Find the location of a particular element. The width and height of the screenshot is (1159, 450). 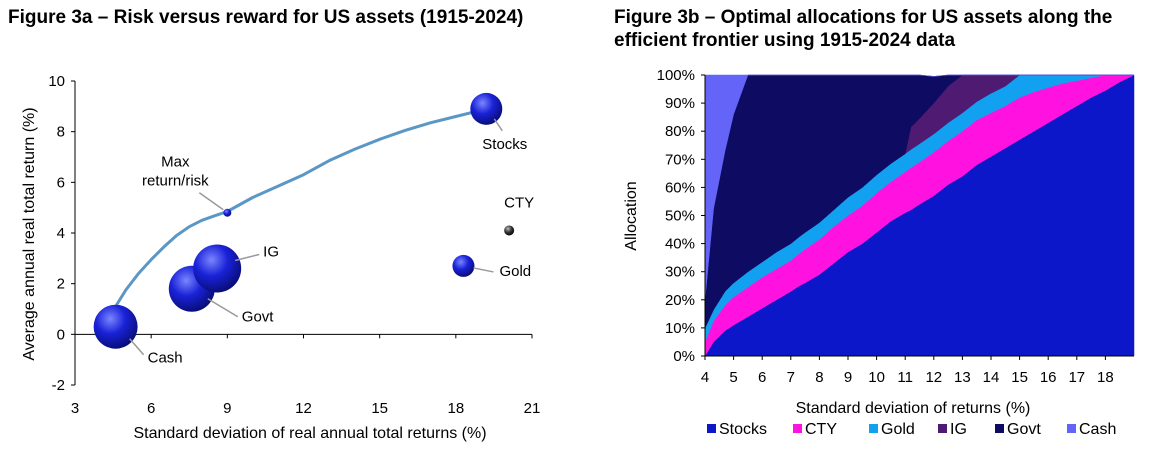

y-tick-label: 60% is located at coordinates (680, 187).